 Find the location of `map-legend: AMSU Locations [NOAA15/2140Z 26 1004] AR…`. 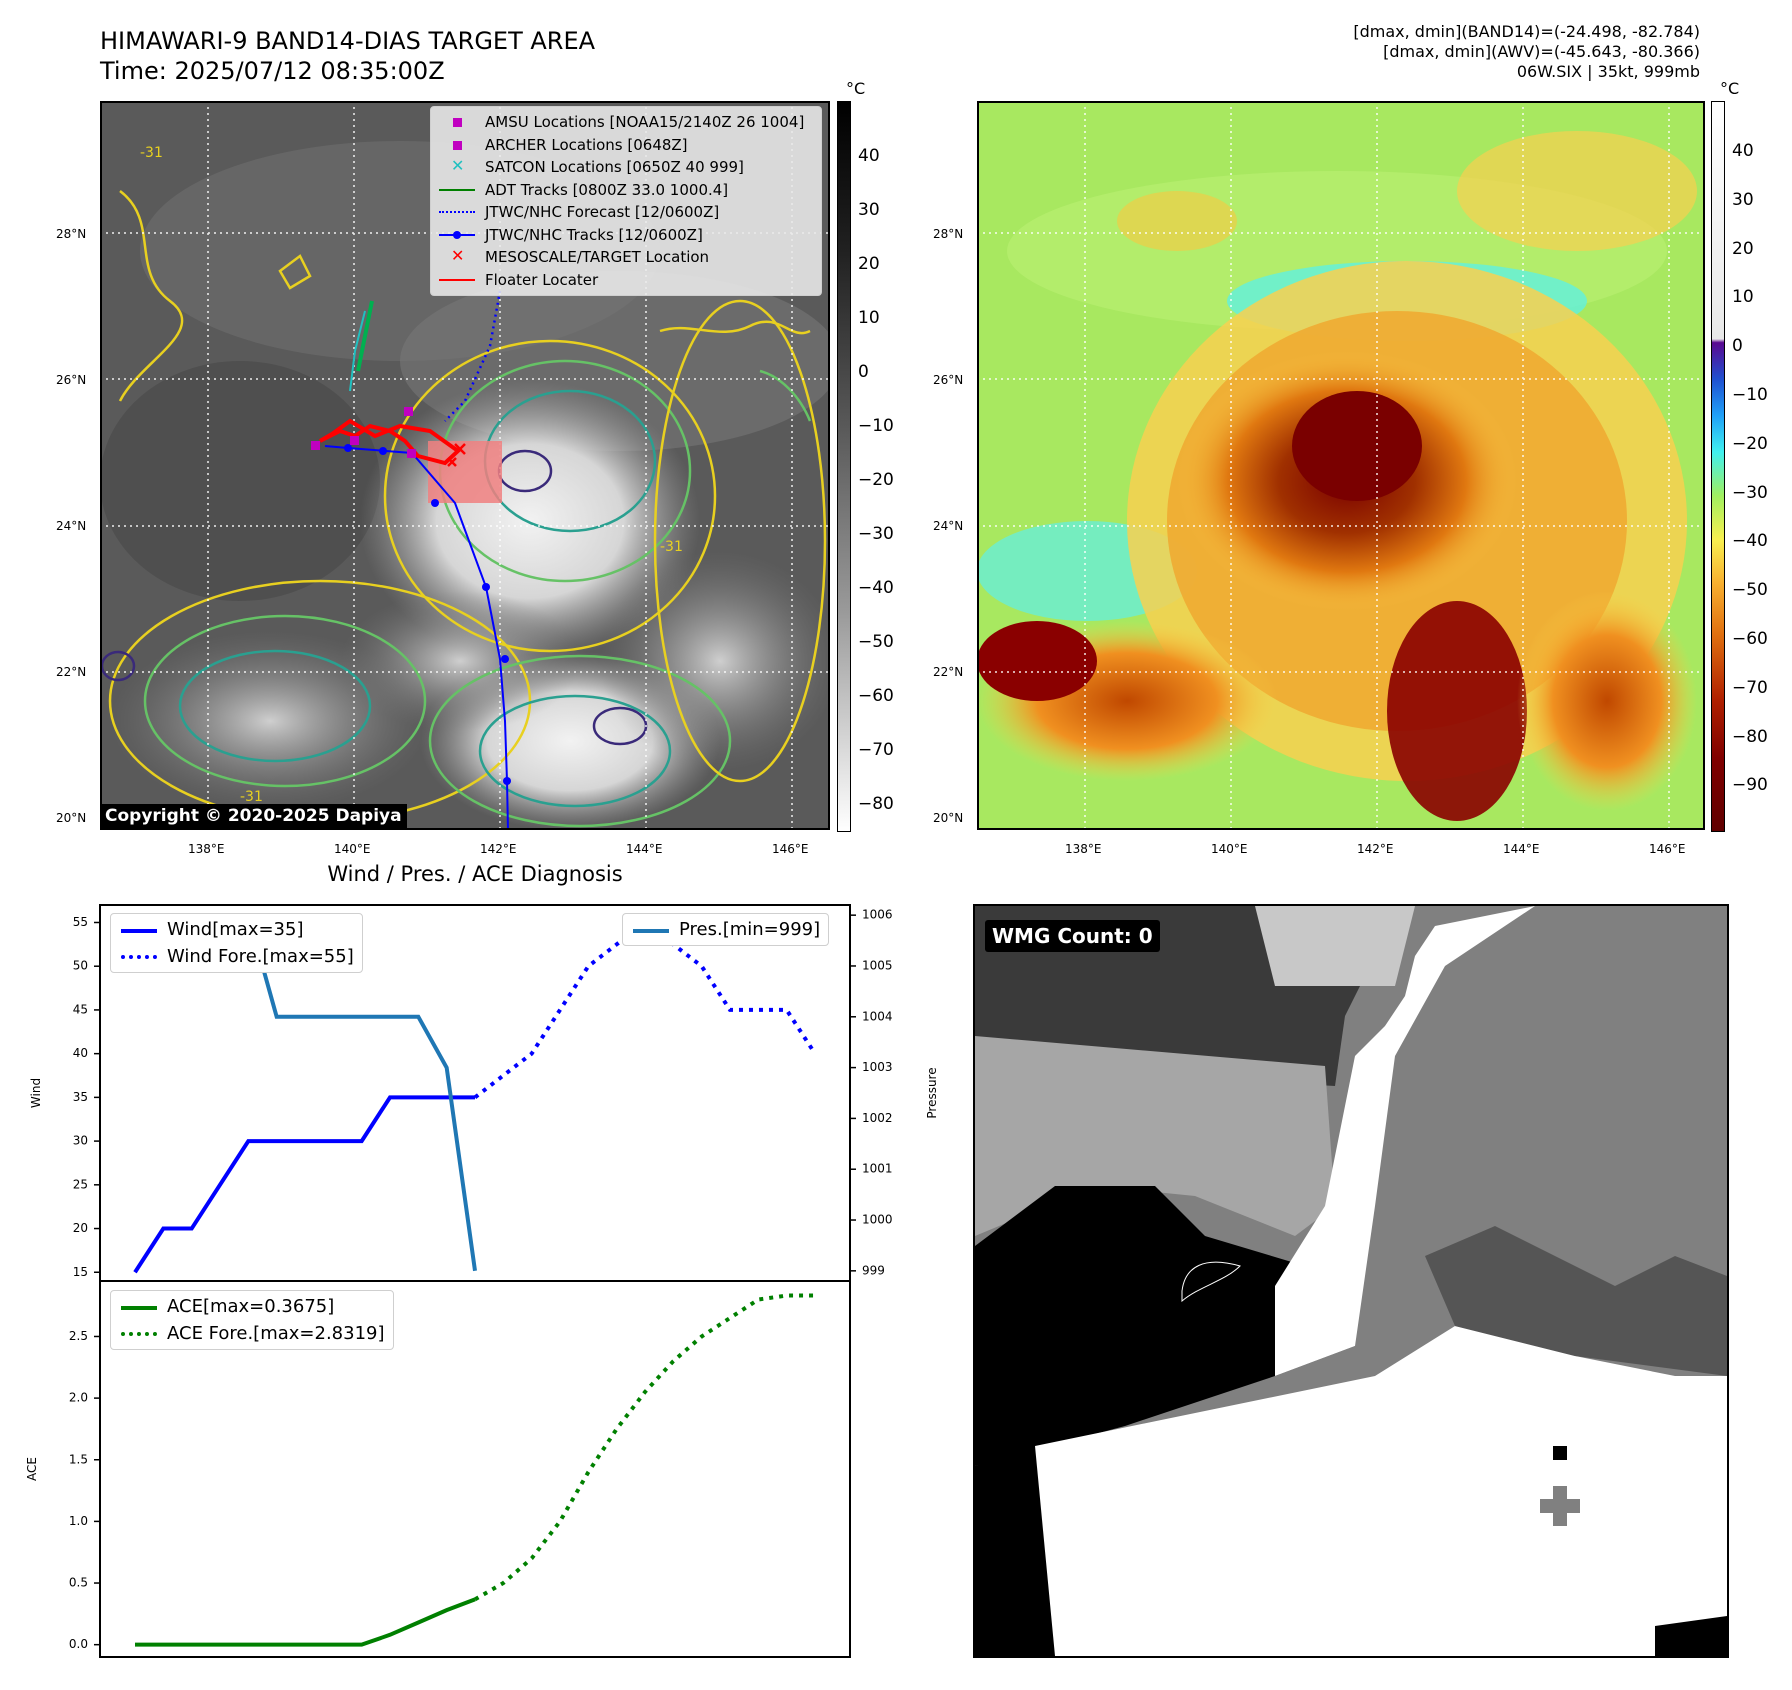

map-legend: AMSU Locations [NOAA15/2140Z 26 1004] AR… is located at coordinates (626, 201).